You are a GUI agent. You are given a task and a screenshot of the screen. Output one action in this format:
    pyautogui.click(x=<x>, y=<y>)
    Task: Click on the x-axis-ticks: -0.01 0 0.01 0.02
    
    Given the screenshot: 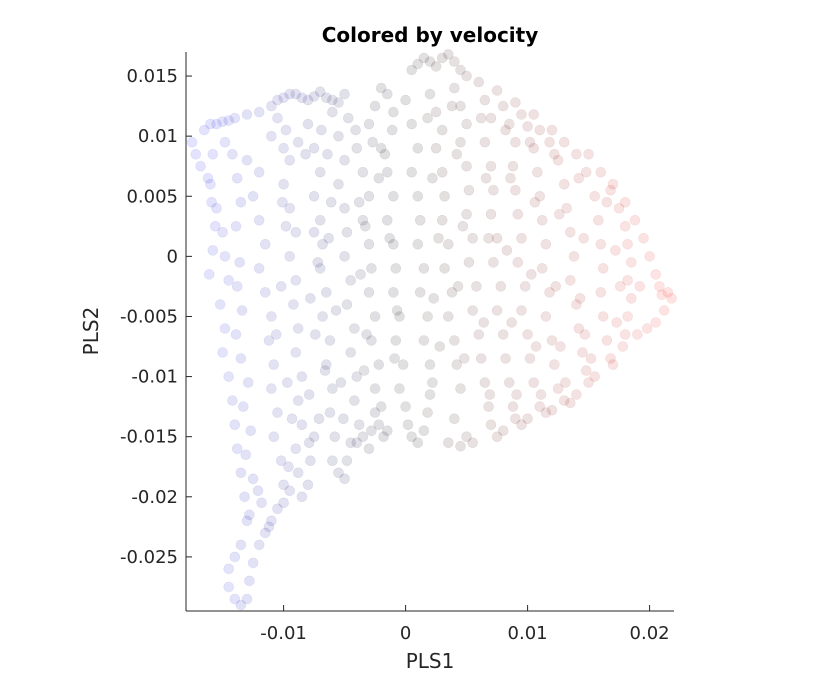 What is the action you would take?
    pyautogui.click(x=465, y=624)
    